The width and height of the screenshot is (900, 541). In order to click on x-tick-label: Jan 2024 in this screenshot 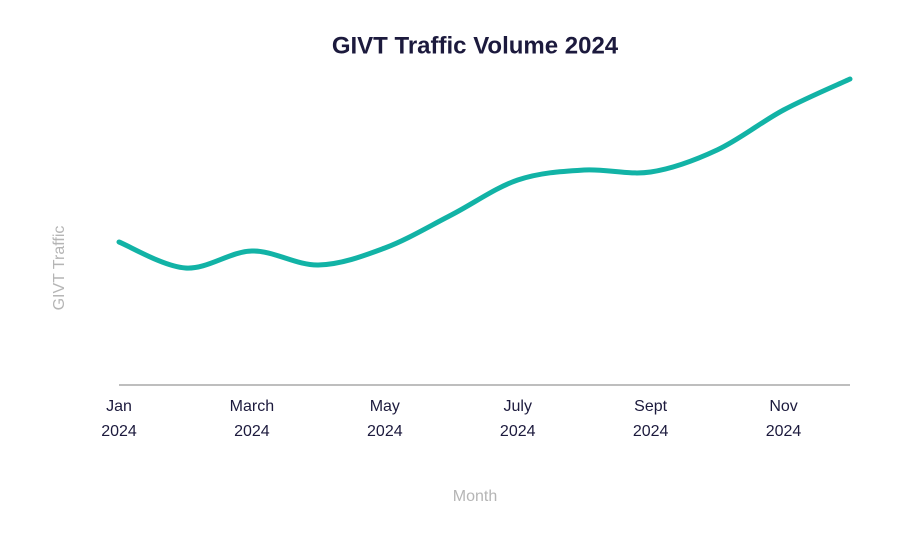, I will do `click(119, 419)`.